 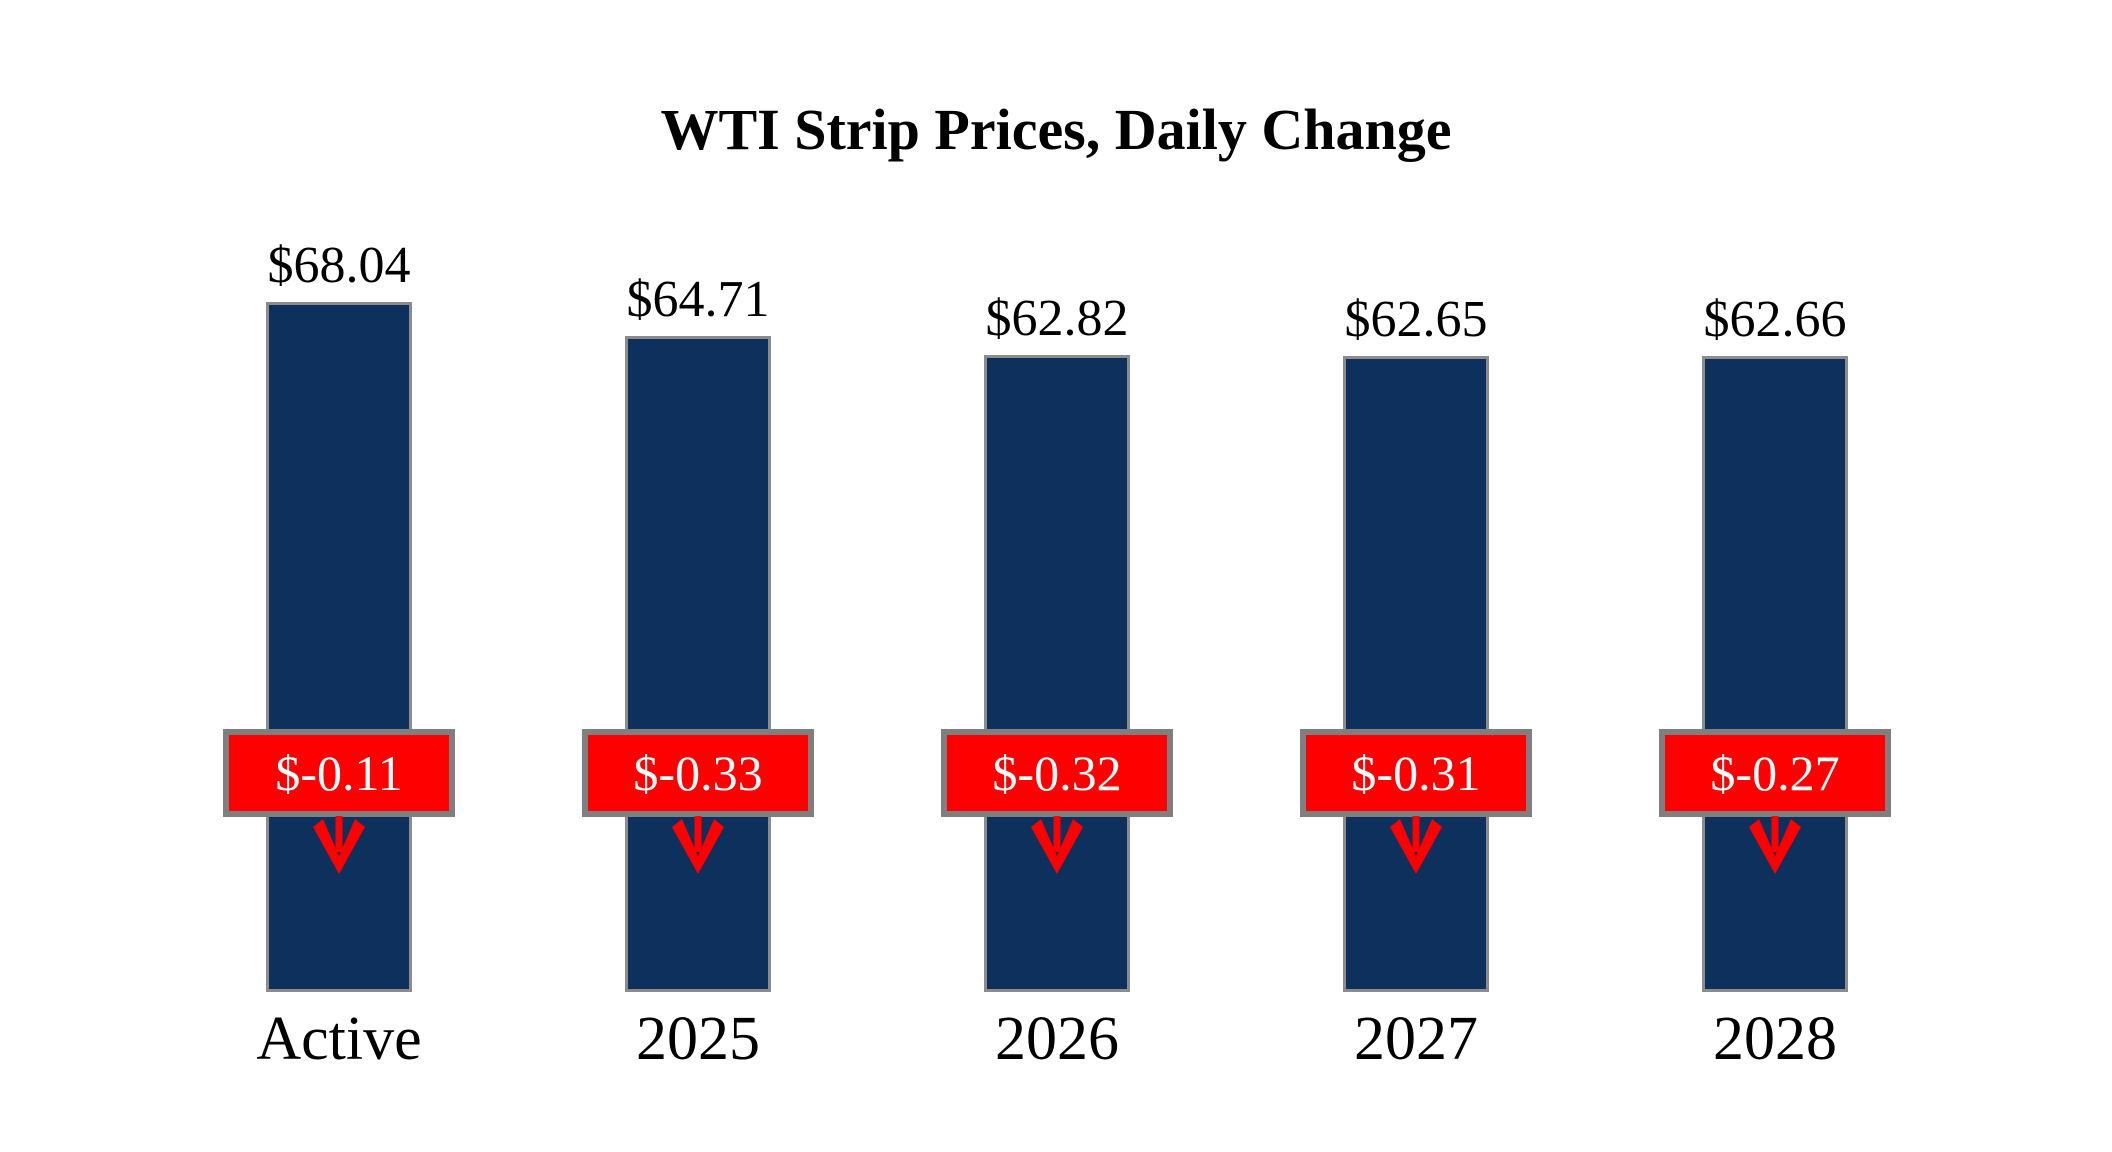 What do you see at coordinates (1775, 319) in the screenshot?
I see `price-label: $62.66` at bounding box center [1775, 319].